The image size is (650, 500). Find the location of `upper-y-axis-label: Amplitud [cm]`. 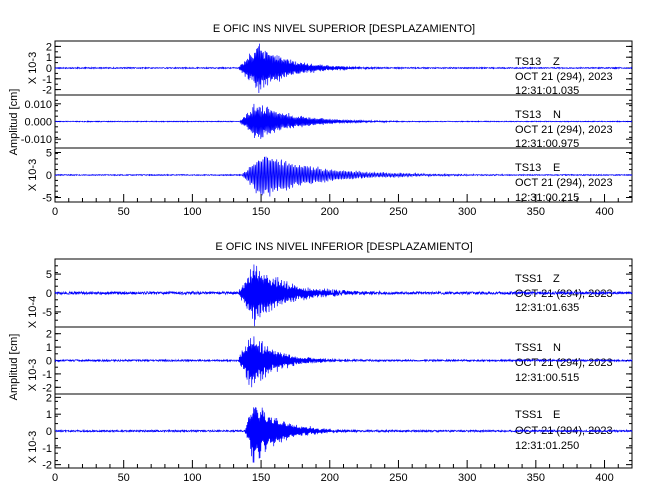

upper-y-axis-label: Amplitud [cm] is located at coordinates (14, 122).